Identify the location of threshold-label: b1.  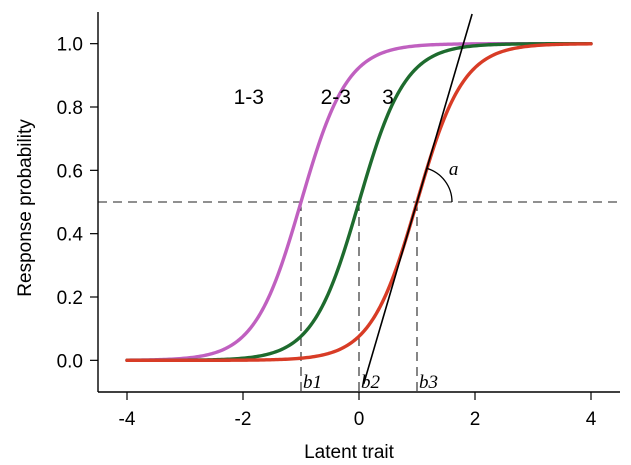
(312, 382).